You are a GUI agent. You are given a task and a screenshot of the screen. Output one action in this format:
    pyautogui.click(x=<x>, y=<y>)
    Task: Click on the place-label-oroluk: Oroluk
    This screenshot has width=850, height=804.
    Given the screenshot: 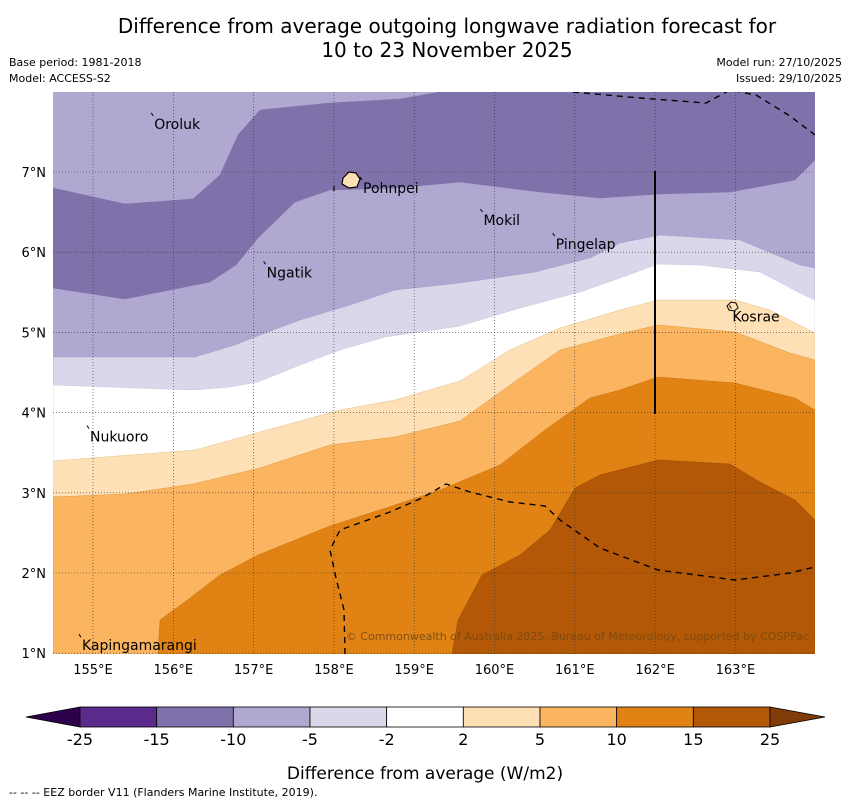 What is the action you would take?
    pyautogui.click(x=177, y=125)
    